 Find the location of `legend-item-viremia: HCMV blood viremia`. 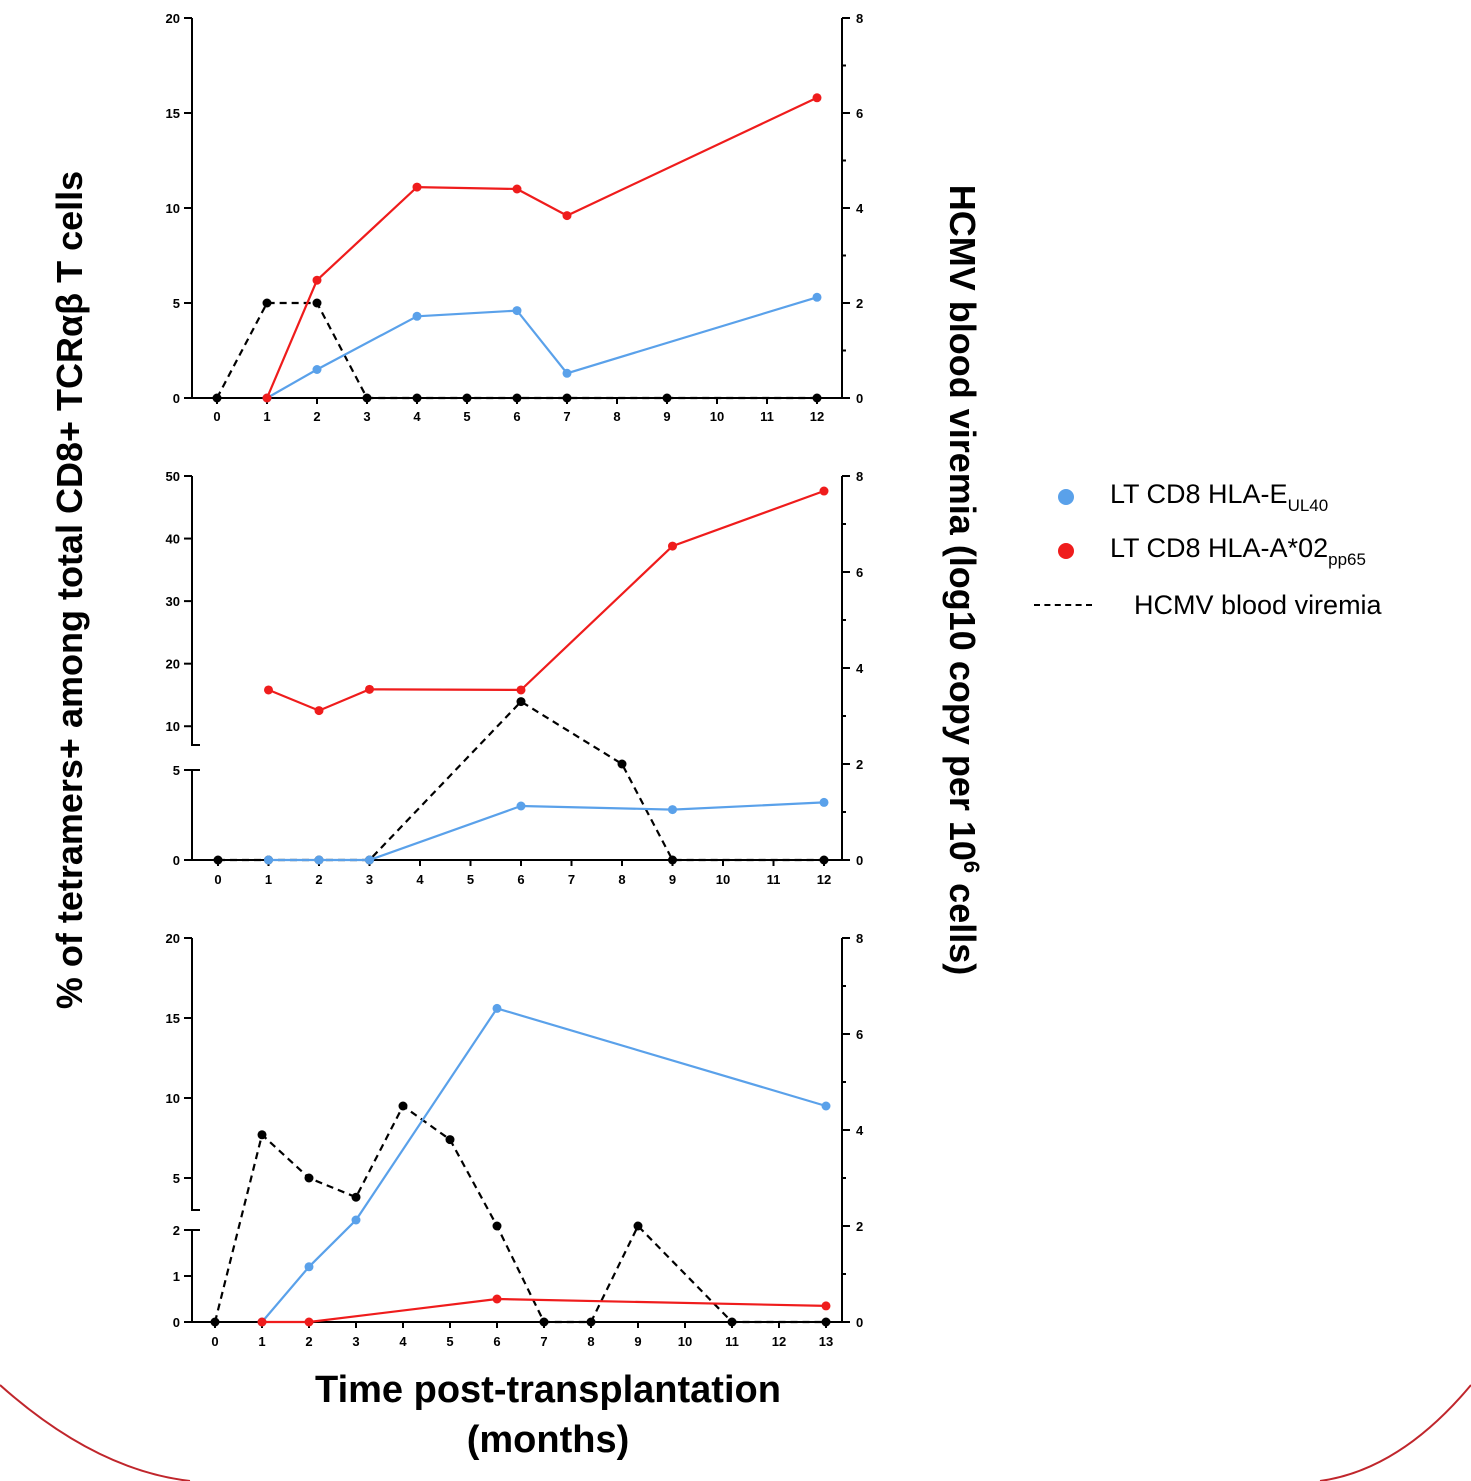

legend-item-viremia: HCMV blood viremia is located at coordinates (1206, 605).